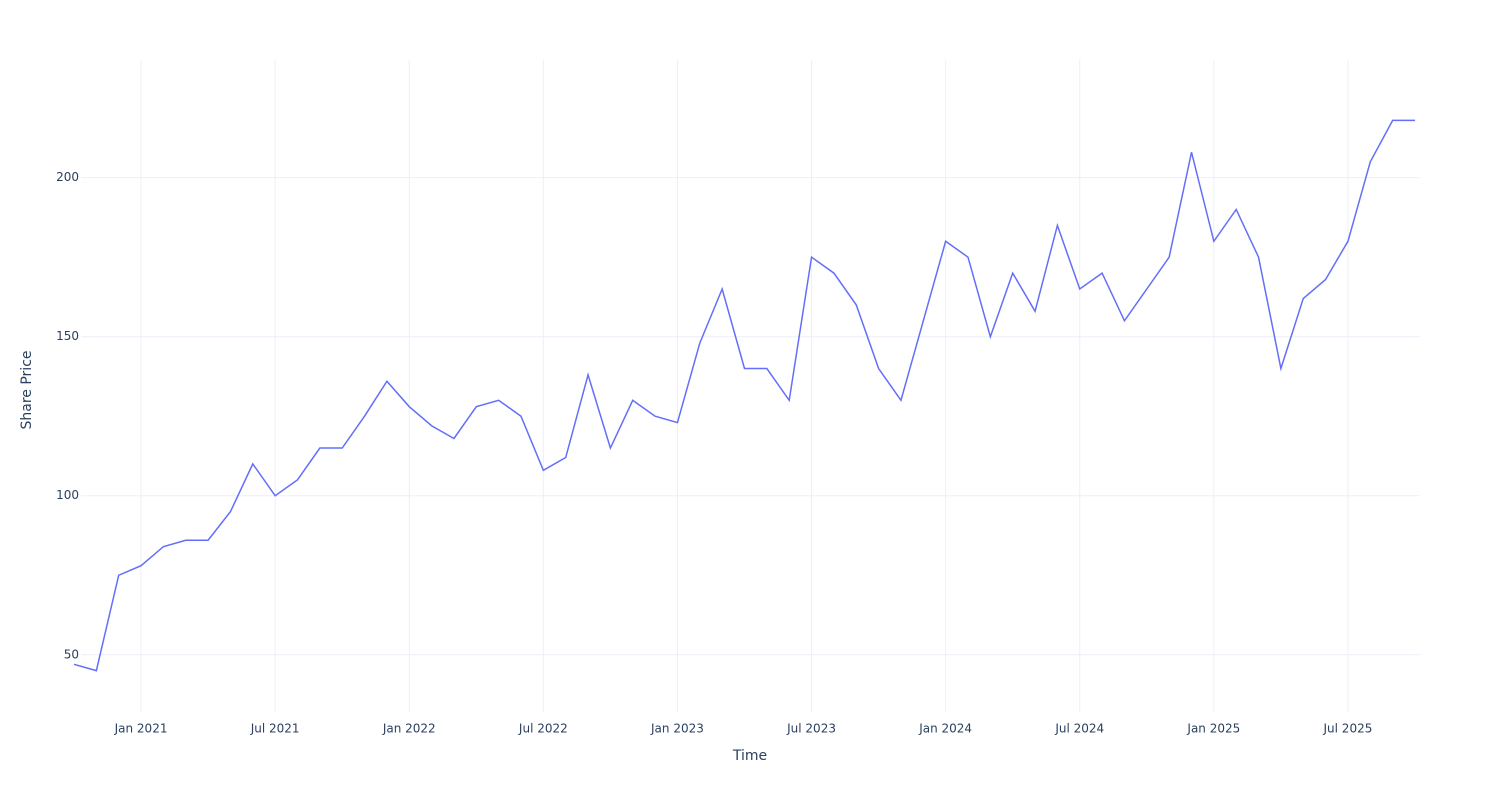 This screenshot has height=804, width=1500. I want to click on y-tick-label: 150, so click(67, 336).